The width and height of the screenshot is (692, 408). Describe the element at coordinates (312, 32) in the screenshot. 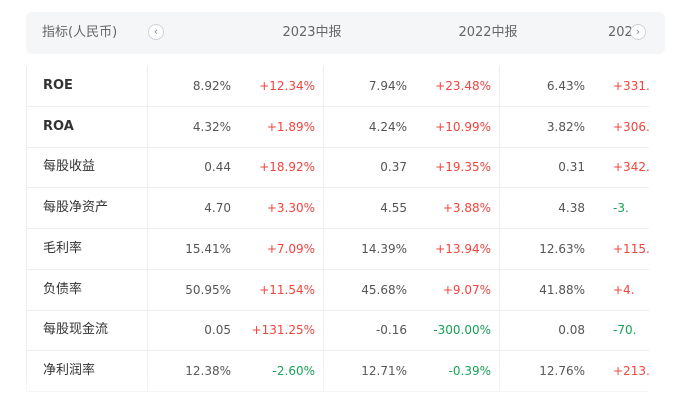

I see `period-header-0: 2023中报` at that location.